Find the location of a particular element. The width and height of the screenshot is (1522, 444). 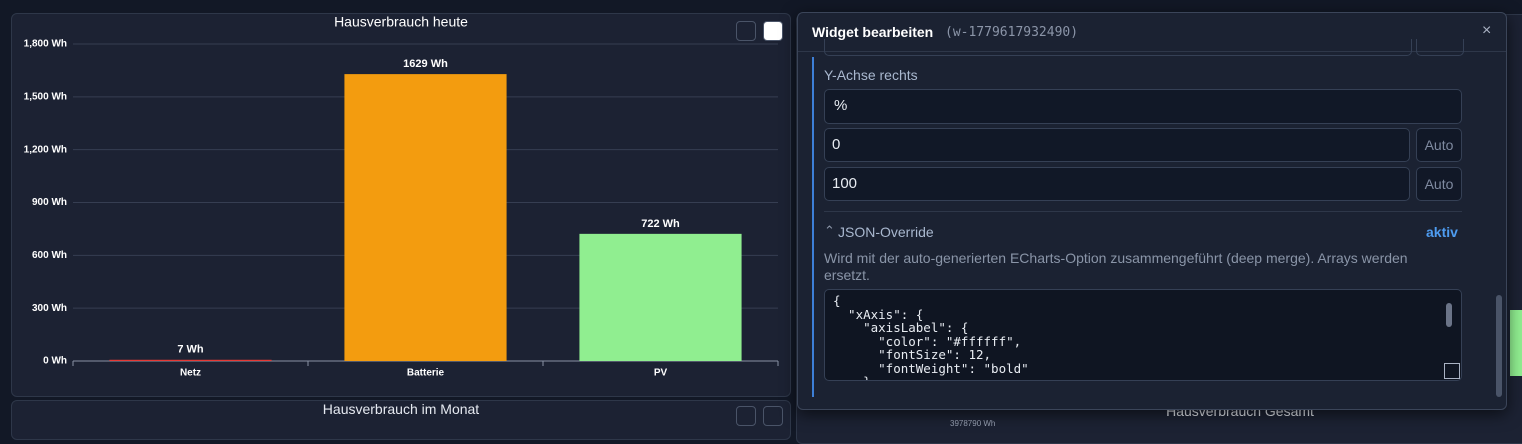

code-line: "axisLabel": { is located at coordinates (901, 327).